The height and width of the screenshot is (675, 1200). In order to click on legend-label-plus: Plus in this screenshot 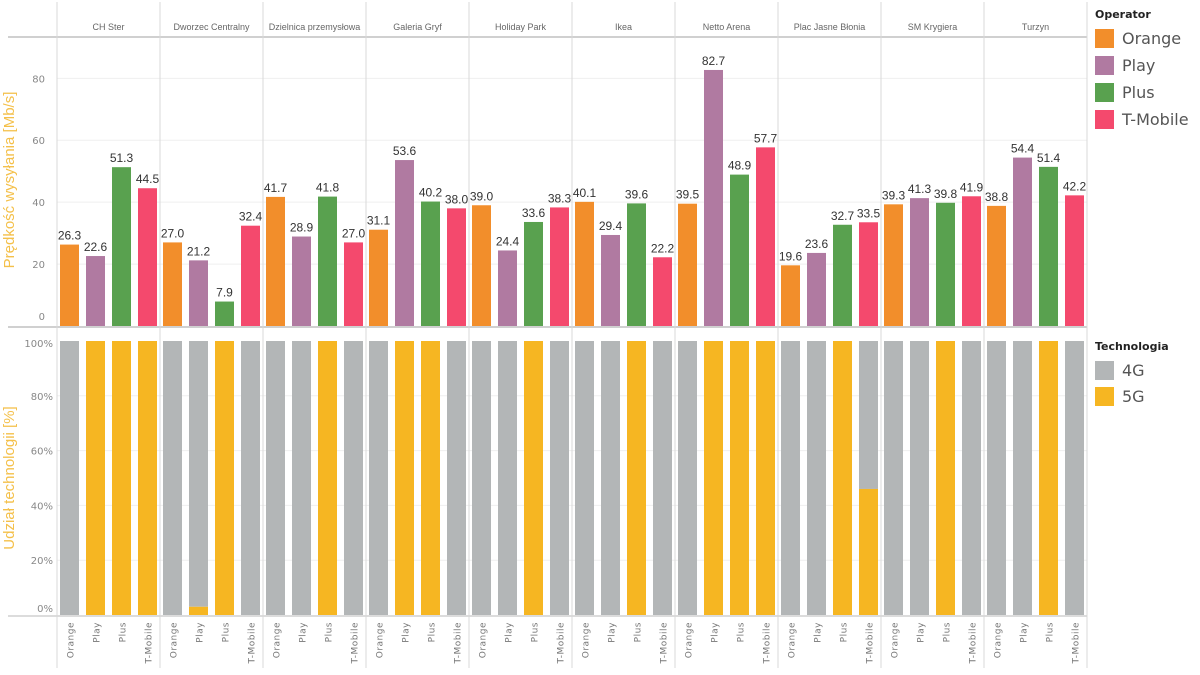, I will do `click(1138, 92)`.